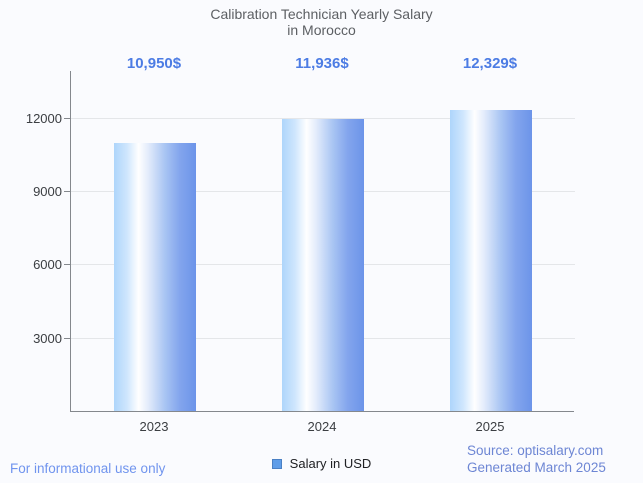  Describe the element at coordinates (490, 426) in the screenshot. I see `x-axis-tick-label-2025: 2025` at that location.